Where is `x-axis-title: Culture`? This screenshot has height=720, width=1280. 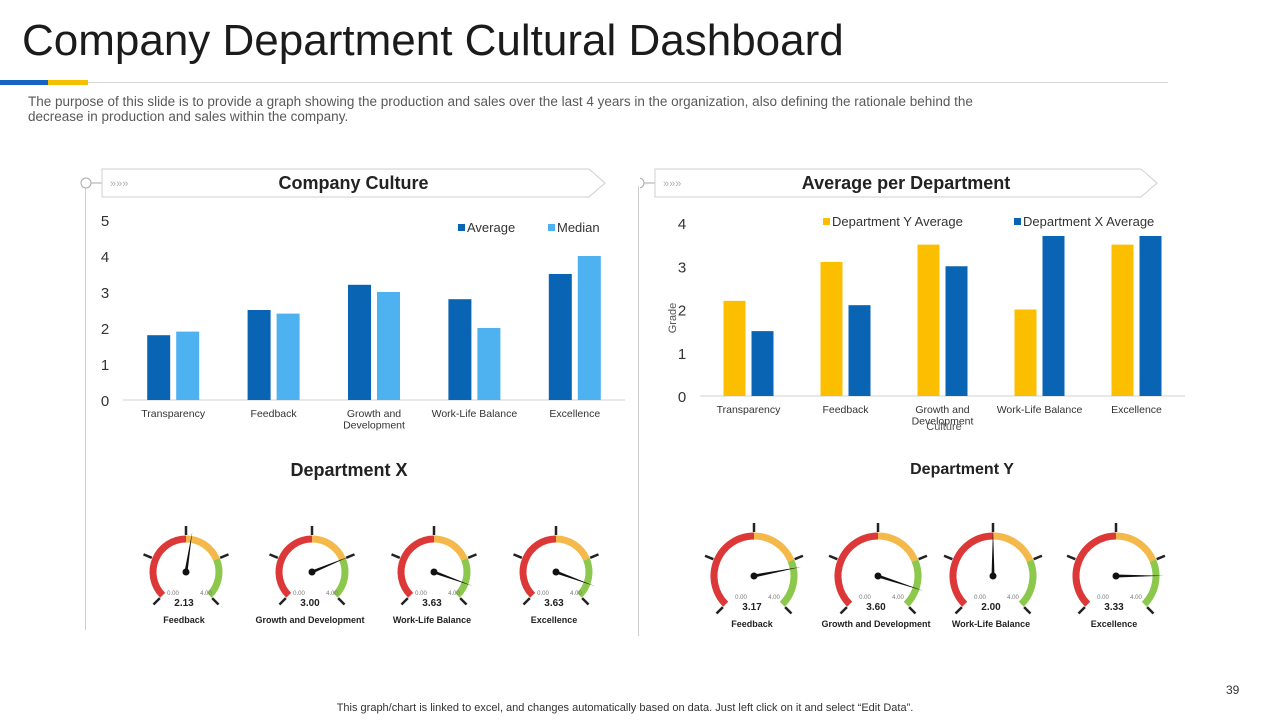 x-axis-title: Culture is located at coordinates (943, 427).